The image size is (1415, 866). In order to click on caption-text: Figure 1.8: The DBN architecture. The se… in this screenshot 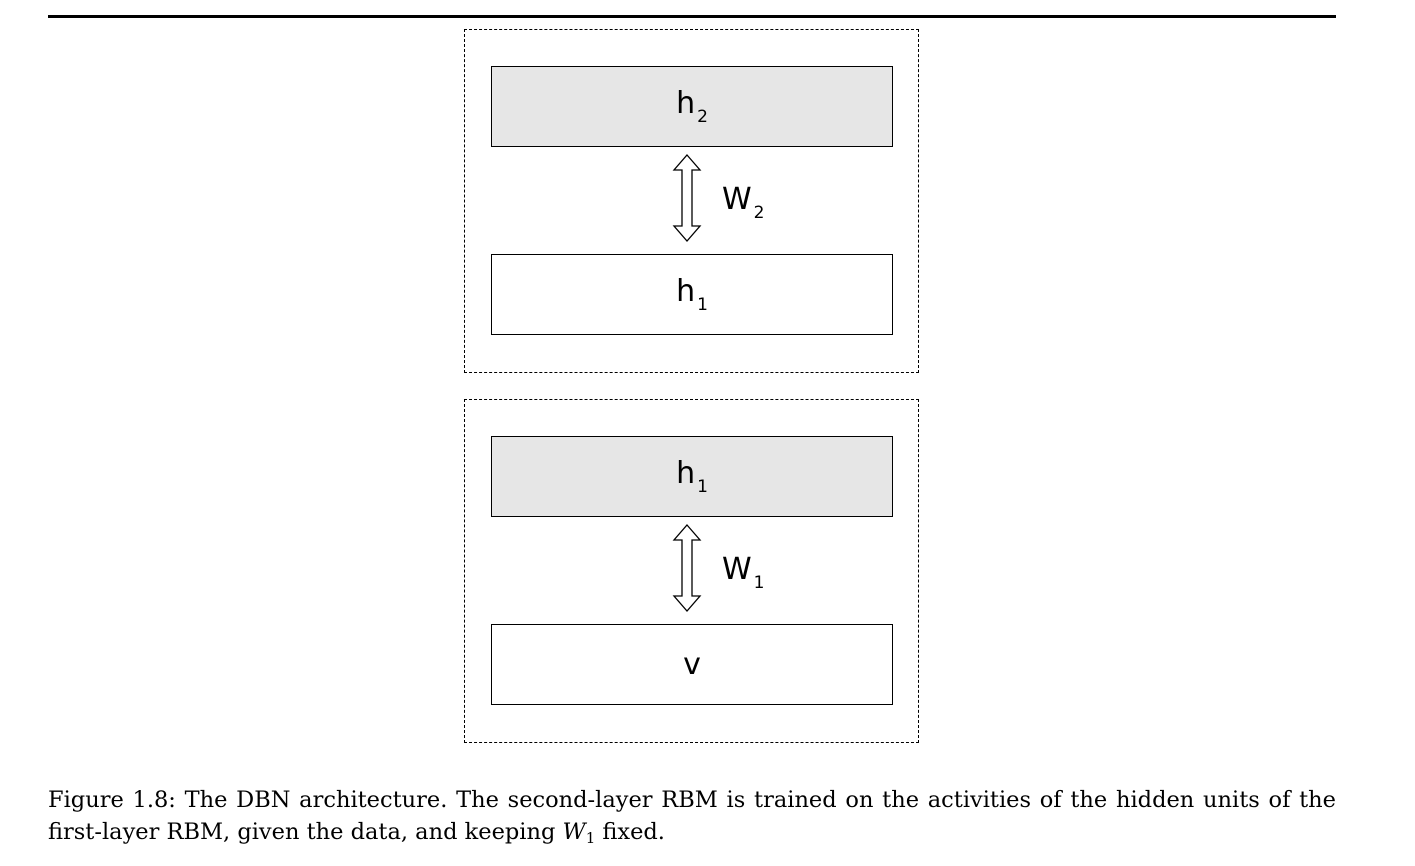, I will do `click(692, 816)`.